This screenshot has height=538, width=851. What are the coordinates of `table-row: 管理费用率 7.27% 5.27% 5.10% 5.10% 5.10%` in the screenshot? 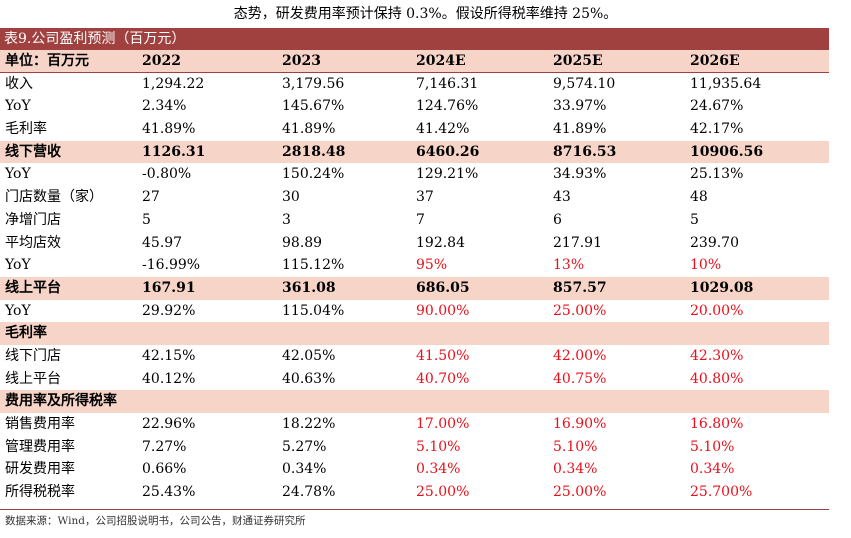 It's located at (414, 447).